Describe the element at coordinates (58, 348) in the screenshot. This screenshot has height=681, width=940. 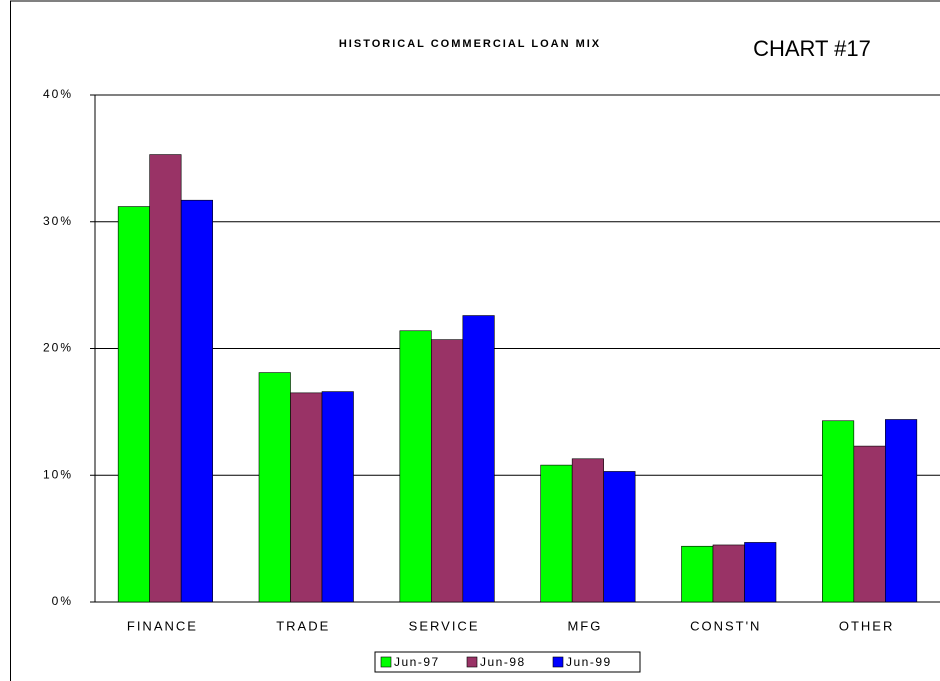
I see `y-tick-label: 20%` at that location.